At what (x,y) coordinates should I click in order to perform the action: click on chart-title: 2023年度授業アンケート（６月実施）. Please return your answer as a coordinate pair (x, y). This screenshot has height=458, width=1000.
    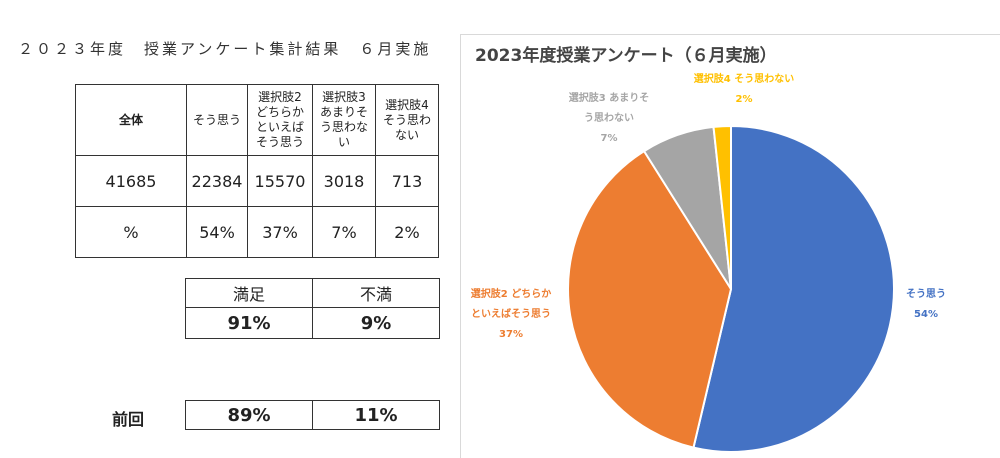
    Looking at the image, I should click on (626, 56).